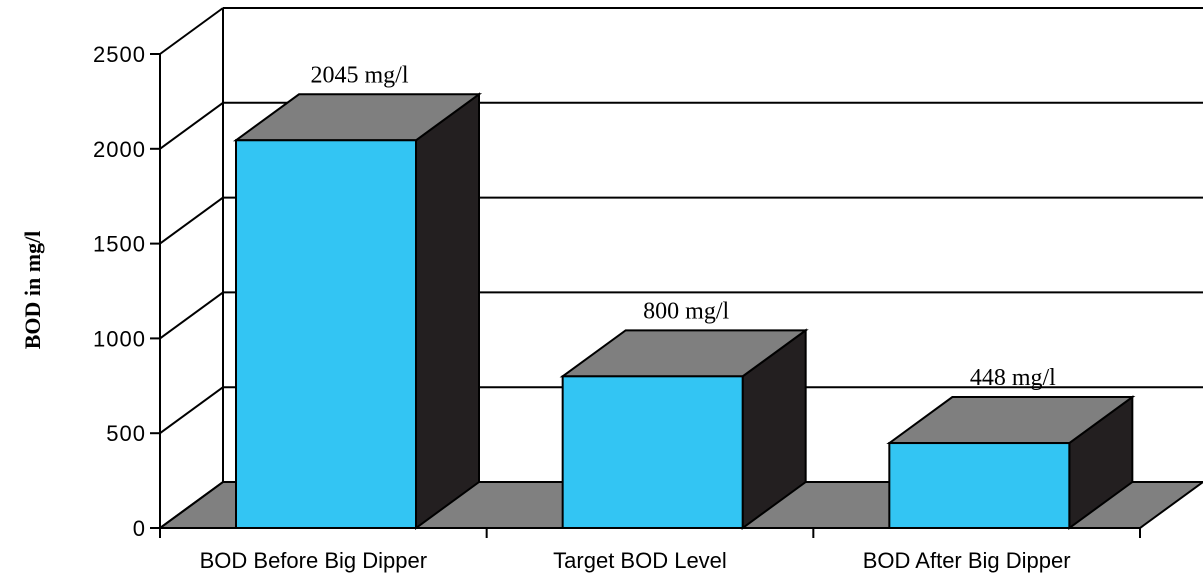 This screenshot has height=582, width=1203. I want to click on x-tick-label: BOD After Big Dipper, so click(967, 560).